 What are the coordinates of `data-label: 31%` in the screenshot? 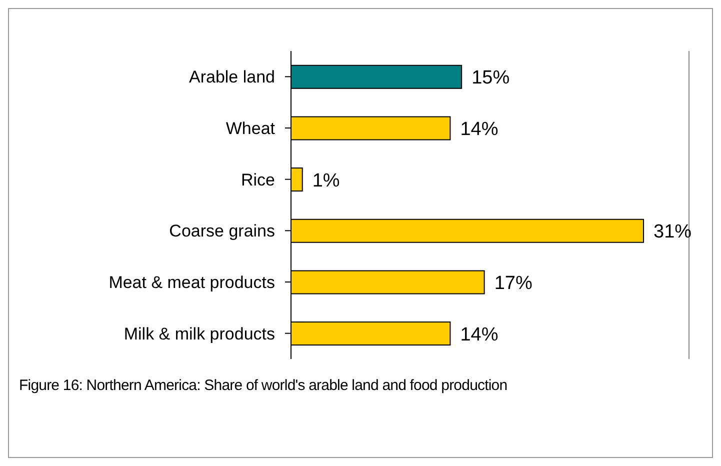 It's located at (673, 232).